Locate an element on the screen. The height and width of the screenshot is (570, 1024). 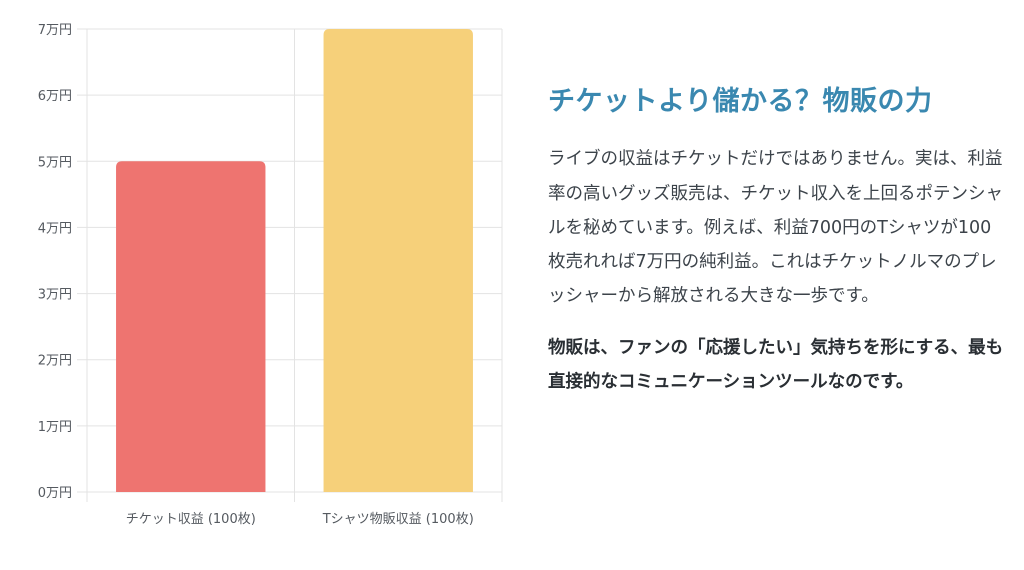
y-tick-label: 5万円 is located at coordinates (55, 162).